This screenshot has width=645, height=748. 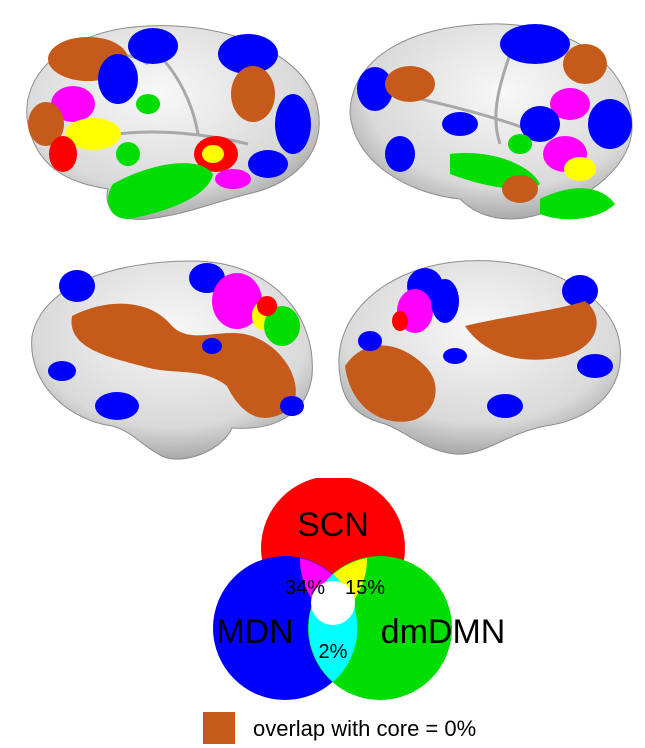 I want to click on venn-diagram: SCN MDN dmDMN 34% 15% 2%, so click(x=359, y=589).